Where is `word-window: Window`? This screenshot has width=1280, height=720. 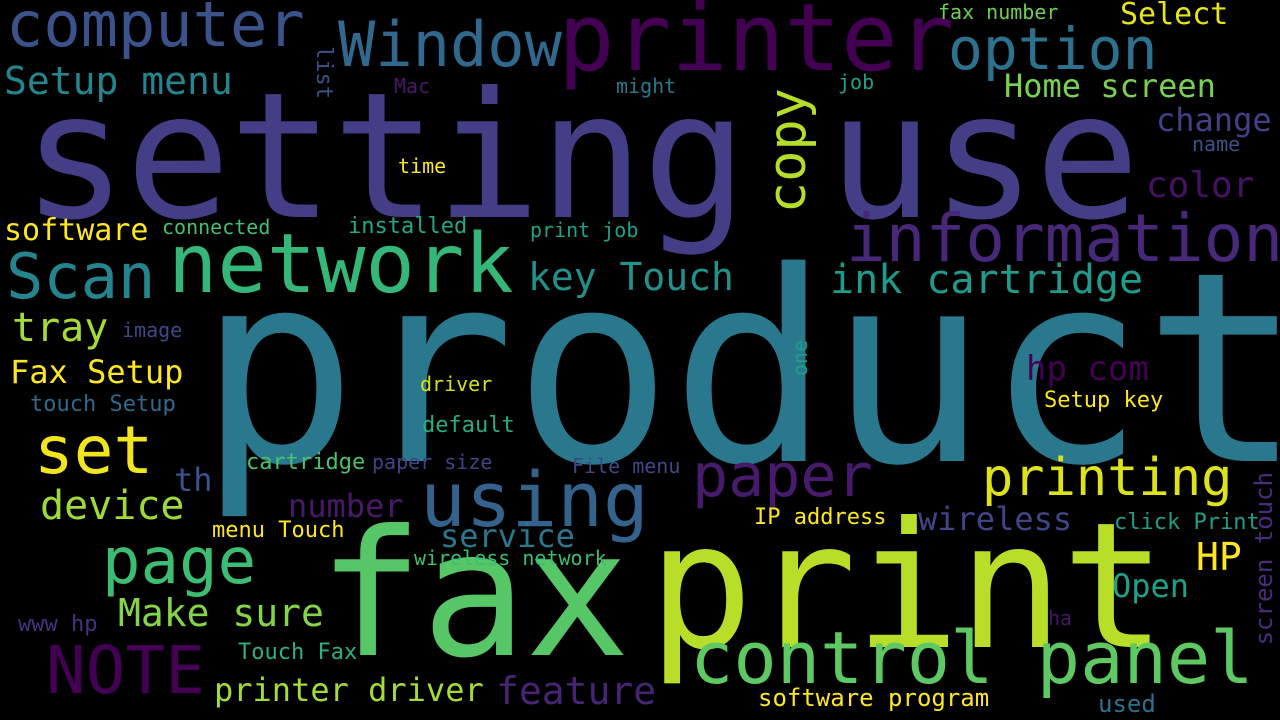
word-window: Window is located at coordinates (450, 44).